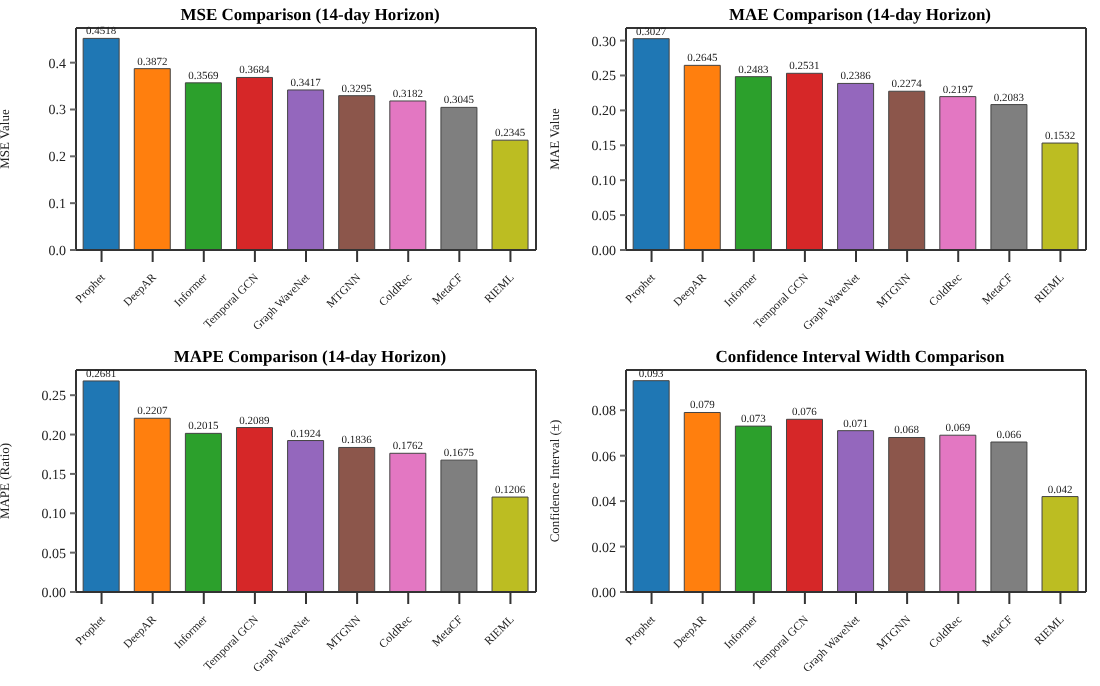  Describe the element at coordinates (310, 356) in the screenshot. I see `chart-title: MAPE Comparison (14-day Horizon)` at that location.